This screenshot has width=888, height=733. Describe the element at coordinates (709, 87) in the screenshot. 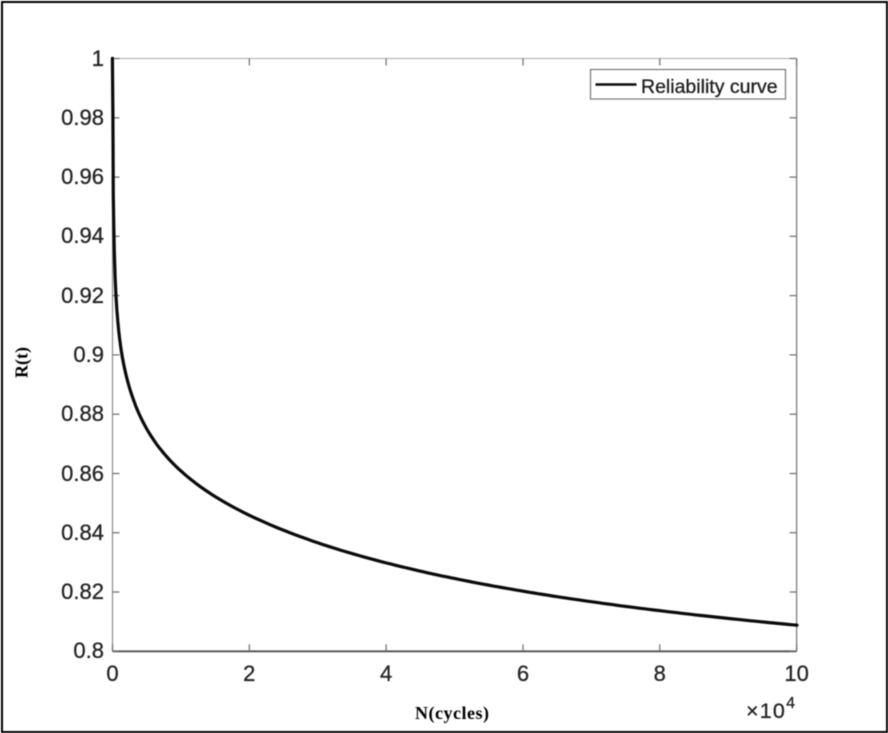

I see `svg-text: Reliability curve` at that location.